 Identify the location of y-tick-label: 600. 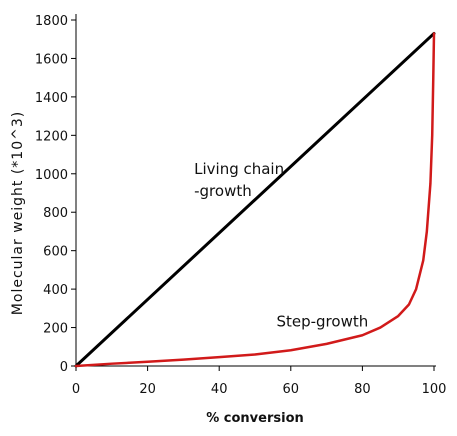
(55, 252).